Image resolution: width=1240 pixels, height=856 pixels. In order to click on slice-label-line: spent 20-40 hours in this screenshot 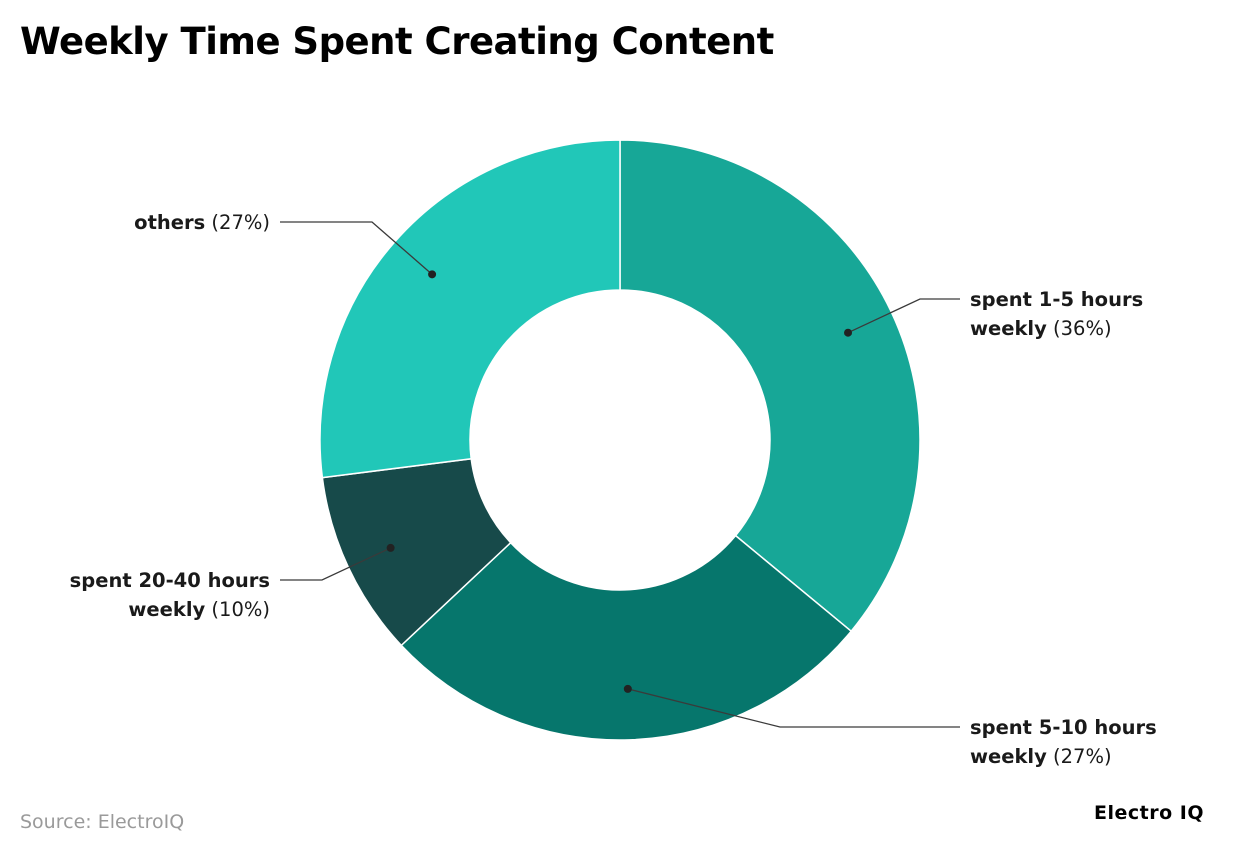, I will do `click(170, 580)`.